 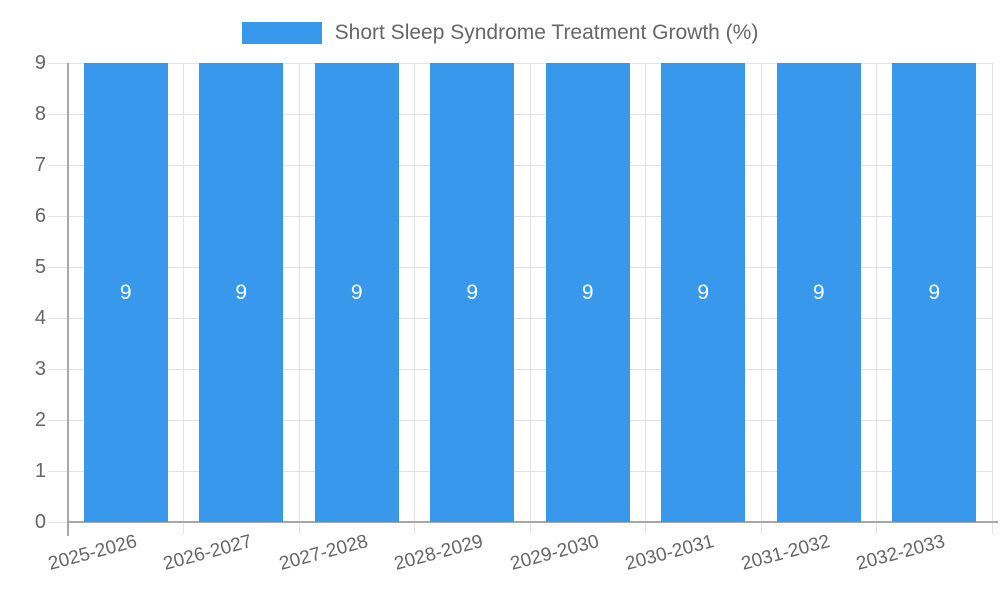 I want to click on y-axis-line, so click(x=68, y=299).